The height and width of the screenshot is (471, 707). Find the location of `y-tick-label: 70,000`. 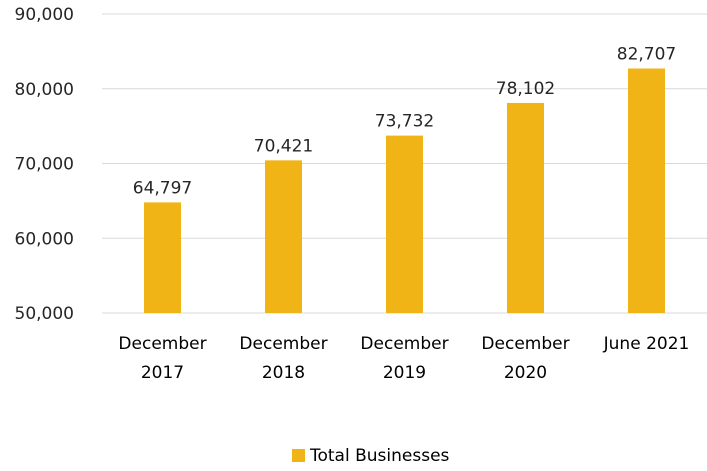

y-tick-label: 70,000 is located at coordinates (44, 165).